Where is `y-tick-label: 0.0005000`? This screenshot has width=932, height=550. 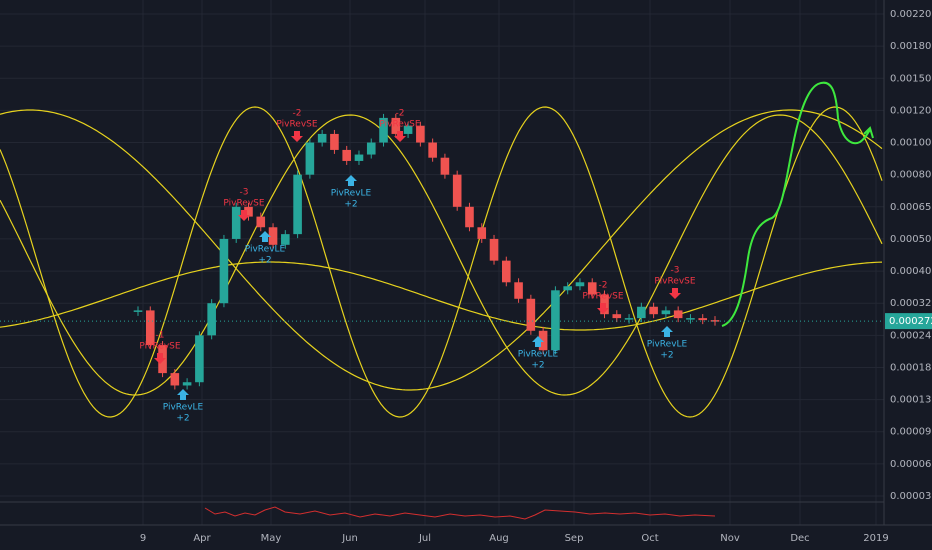
y-tick-label: 0.0005000 is located at coordinates (911, 239).